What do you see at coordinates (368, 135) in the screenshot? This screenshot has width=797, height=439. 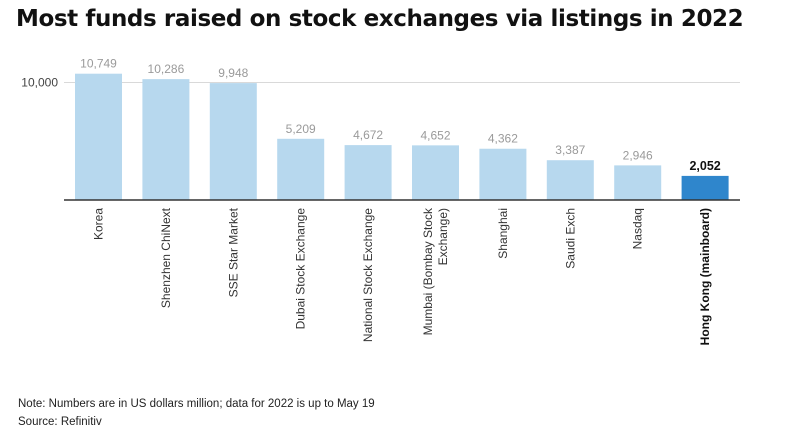 I see `data-label: 4,672` at bounding box center [368, 135].